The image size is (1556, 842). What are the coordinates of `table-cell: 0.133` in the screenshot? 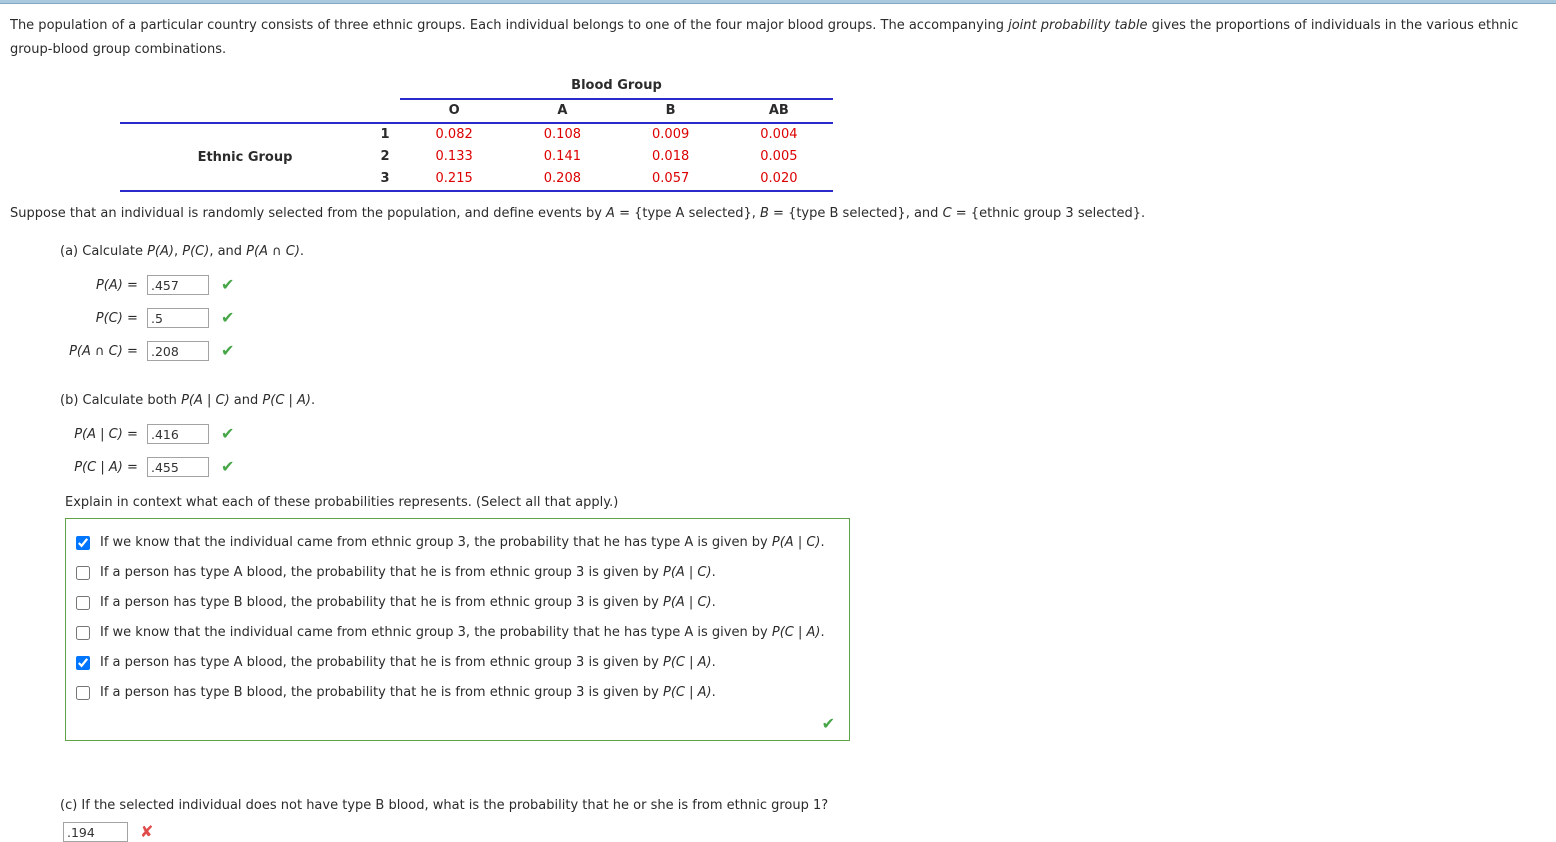 It's located at (454, 156).